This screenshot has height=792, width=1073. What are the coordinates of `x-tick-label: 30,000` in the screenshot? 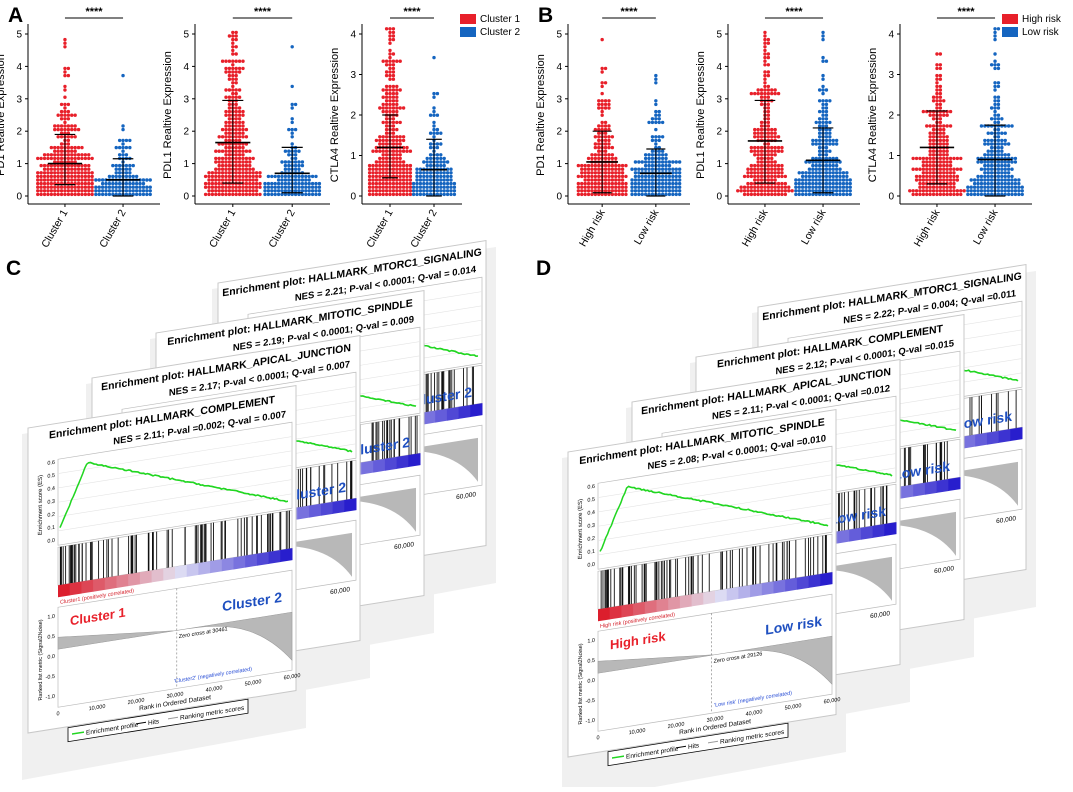 It's located at (715, 719).